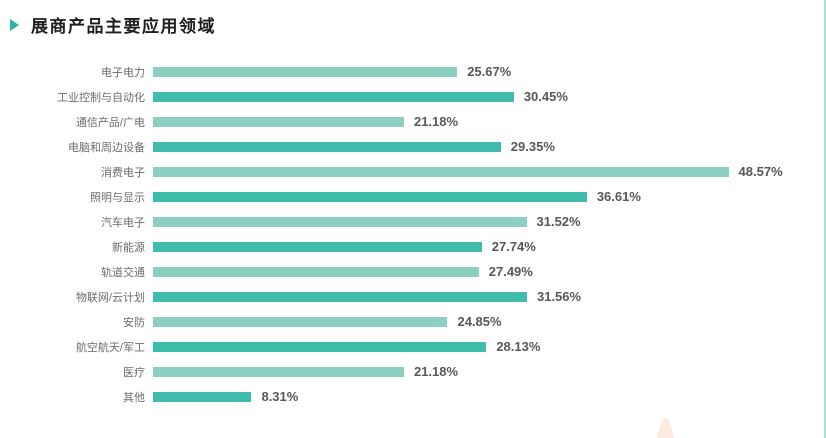 The width and height of the screenshot is (826, 438). What do you see at coordinates (665, 428) in the screenshot?
I see `bottom-decoration-shape` at bounding box center [665, 428].